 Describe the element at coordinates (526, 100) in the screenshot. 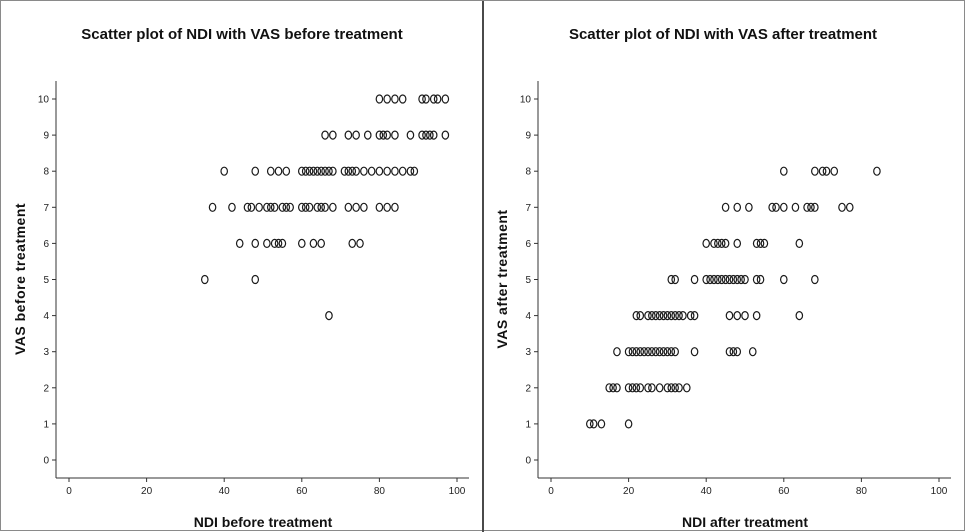

I see `y-tick-label: 10` at that location.